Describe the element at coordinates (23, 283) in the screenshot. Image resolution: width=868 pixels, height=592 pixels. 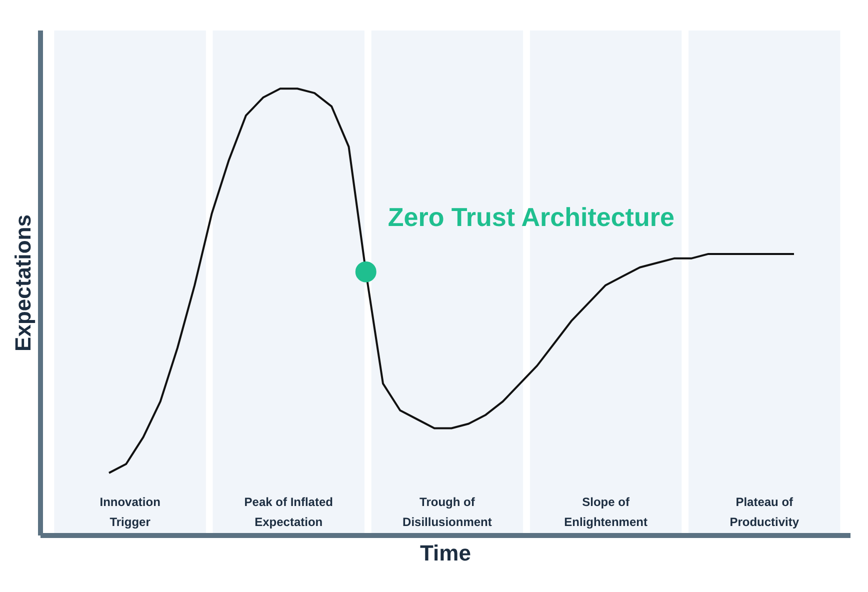
I see `y-axis-title: Expectations` at that location.